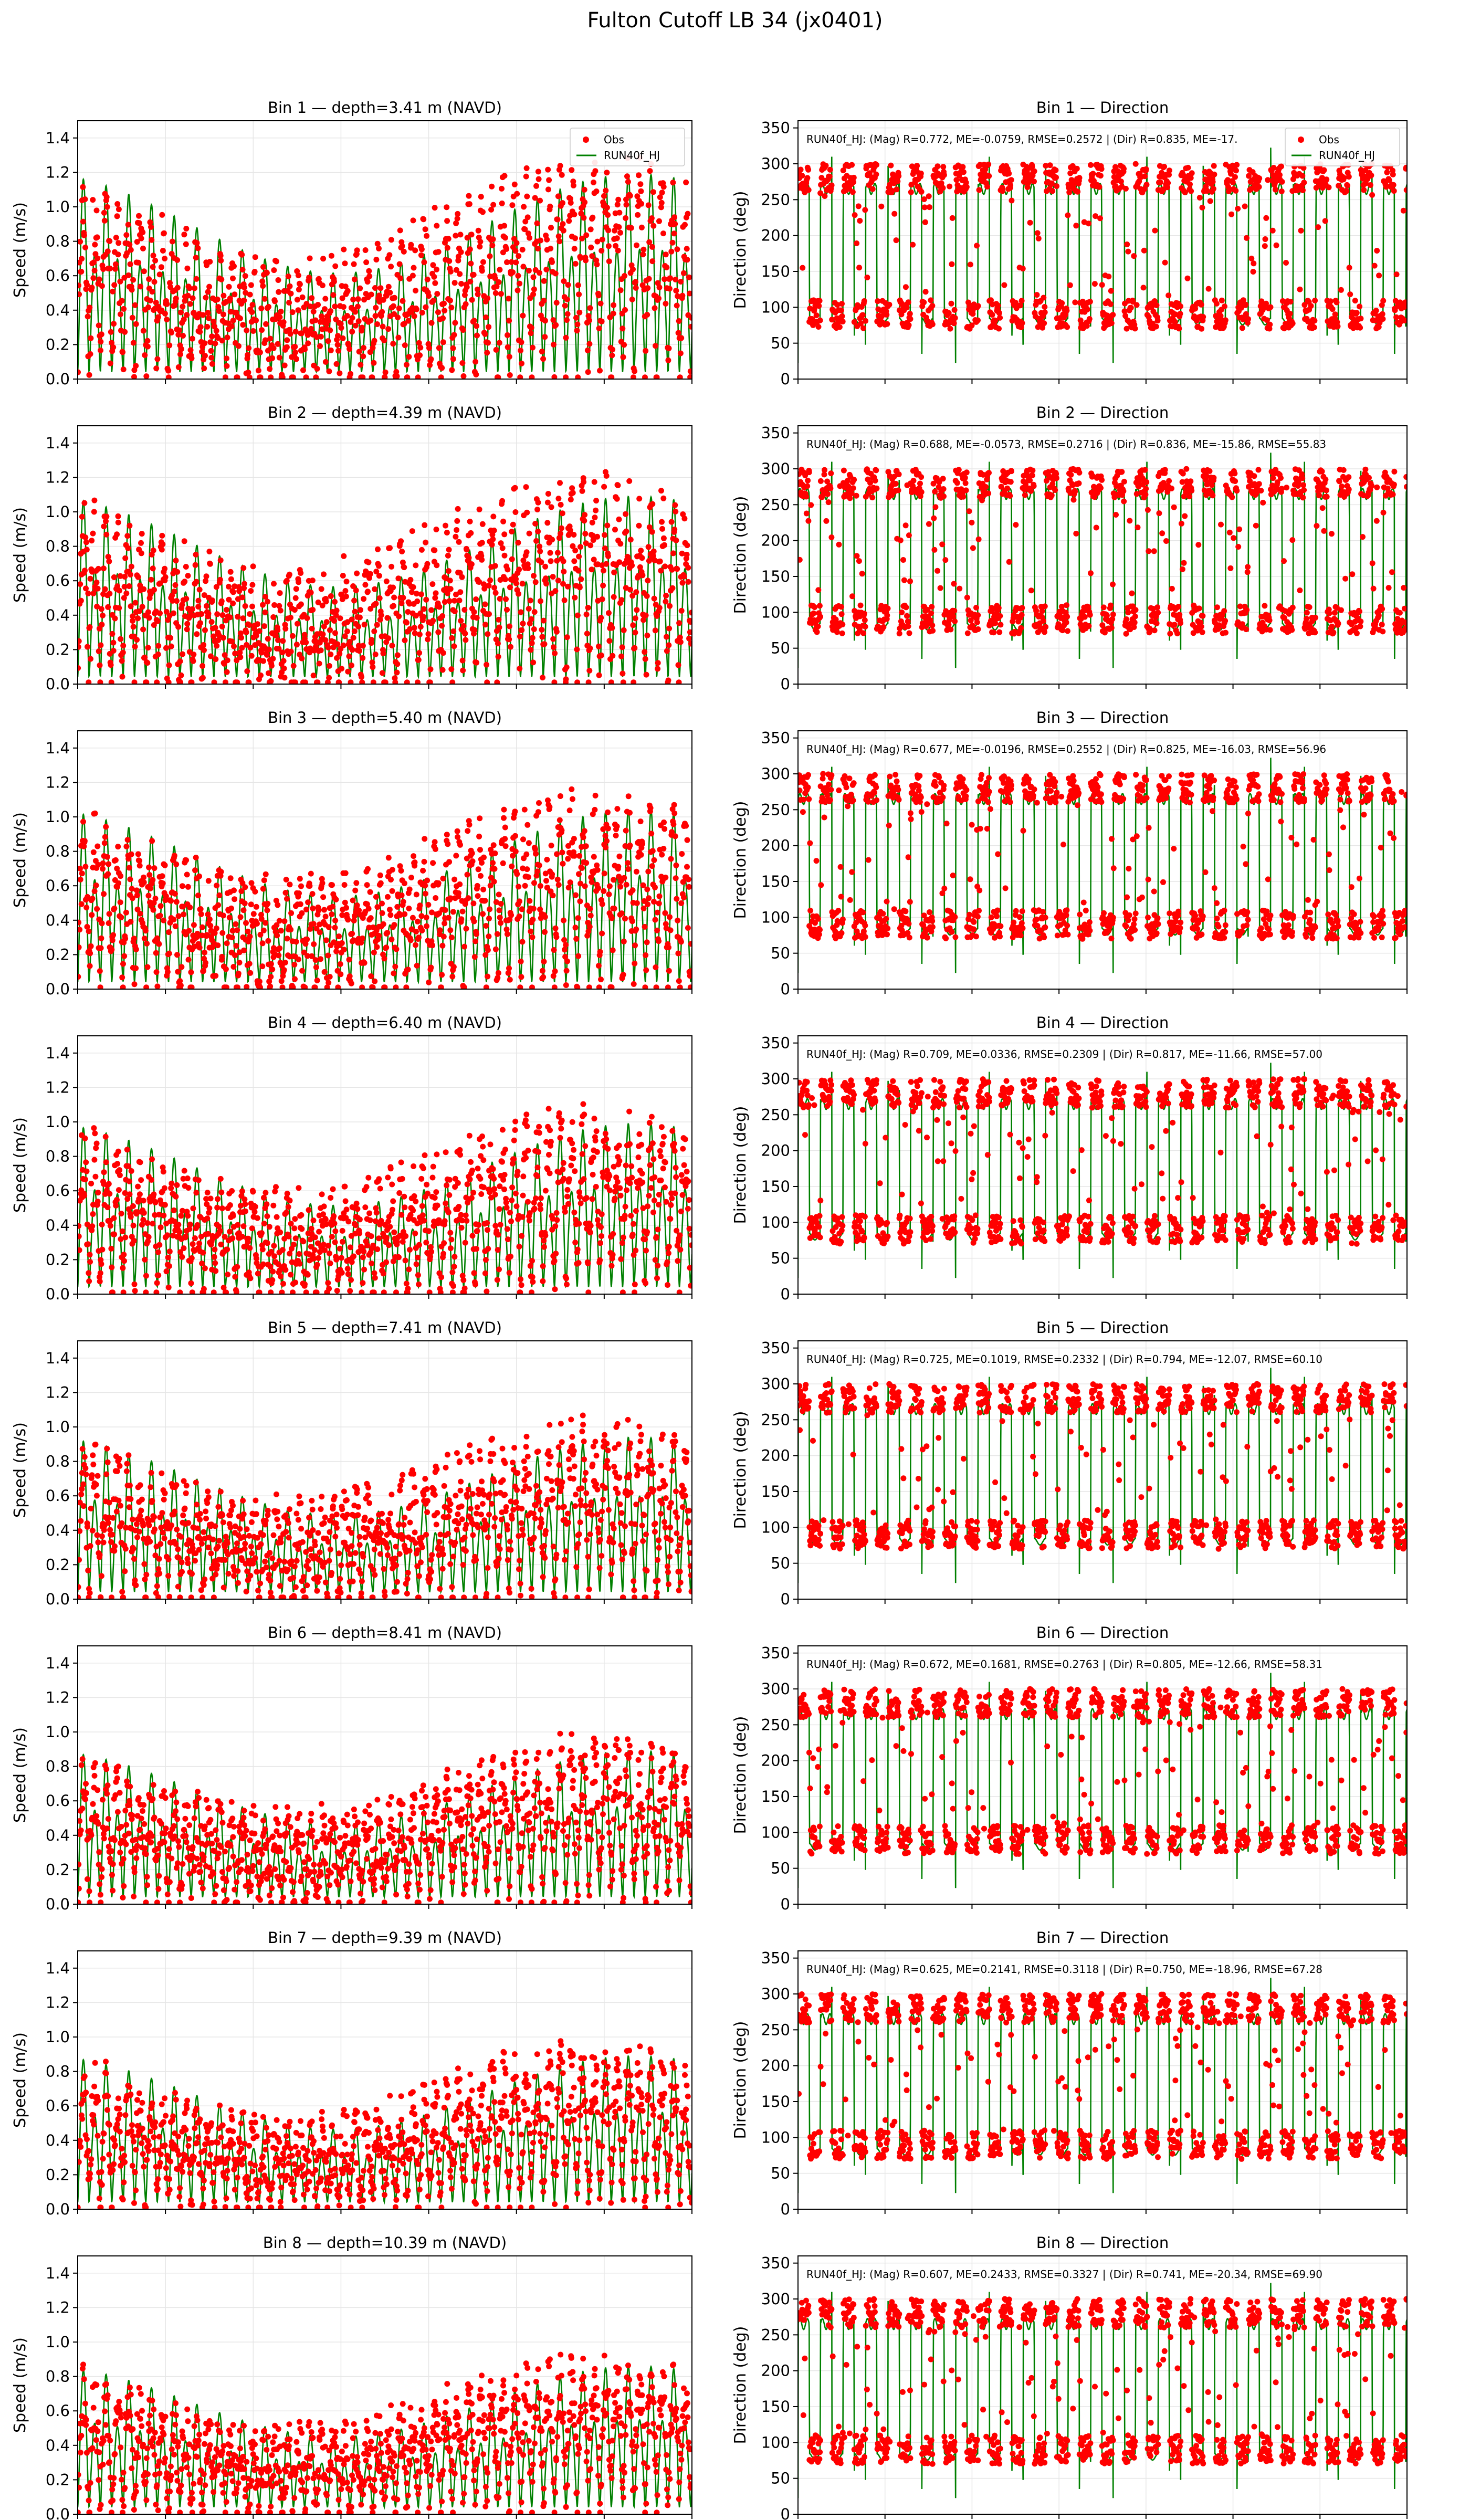 The width and height of the screenshot is (1470, 2520). What do you see at coordinates (385, 108) in the screenshot?
I see `panel-title: Bin 1 — depth=3.41 m (NAVD)` at bounding box center [385, 108].